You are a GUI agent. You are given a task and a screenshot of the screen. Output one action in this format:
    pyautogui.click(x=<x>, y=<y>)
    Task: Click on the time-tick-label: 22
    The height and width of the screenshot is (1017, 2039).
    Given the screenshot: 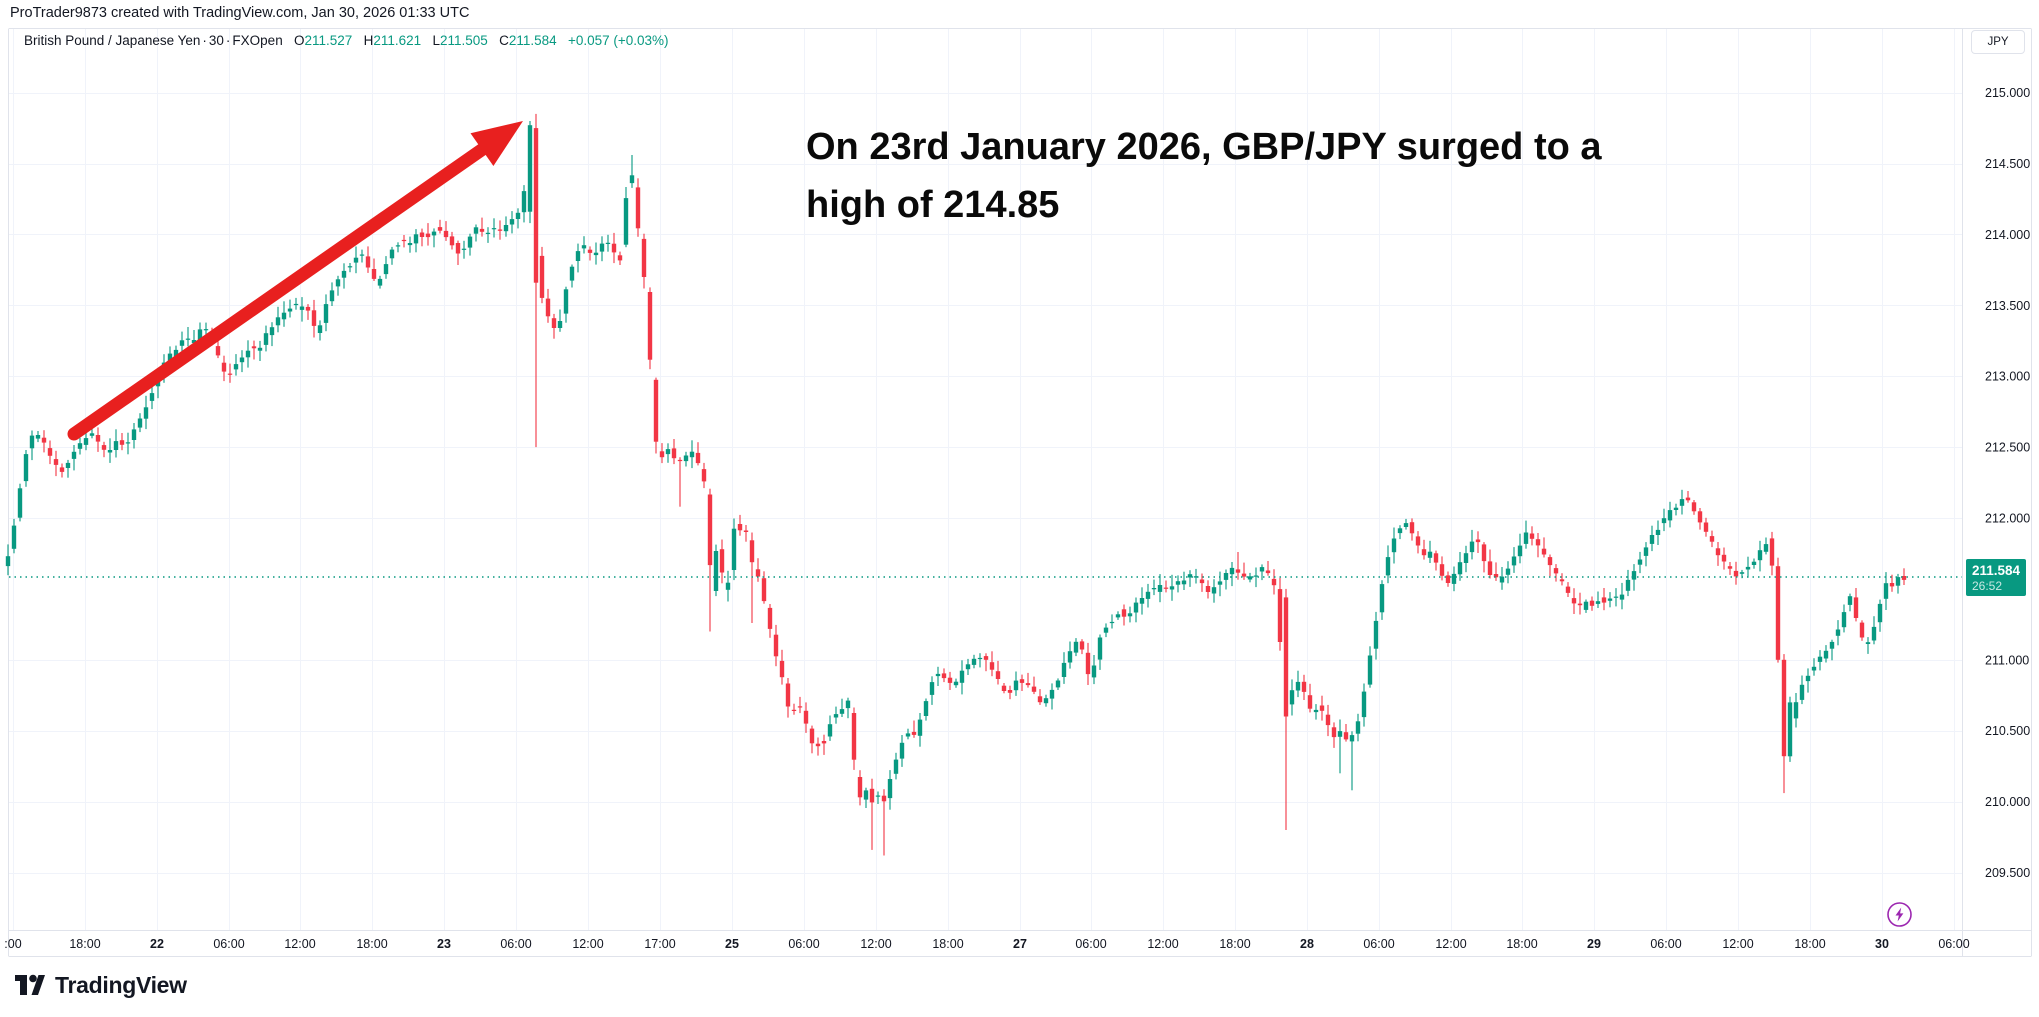 What is the action you would take?
    pyautogui.click(x=157, y=944)
    